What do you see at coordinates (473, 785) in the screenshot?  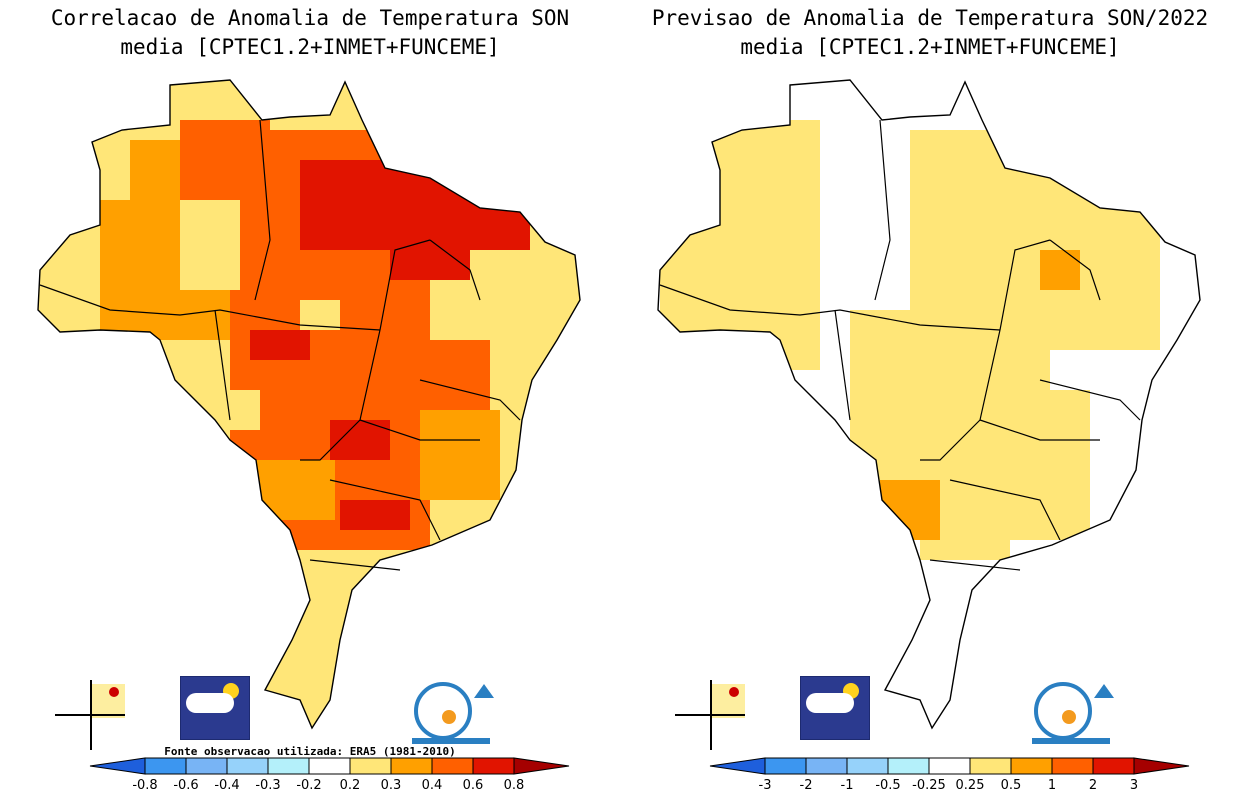 I see `colorbar-tick-label: 0.6` at bounding box center [473, 785].